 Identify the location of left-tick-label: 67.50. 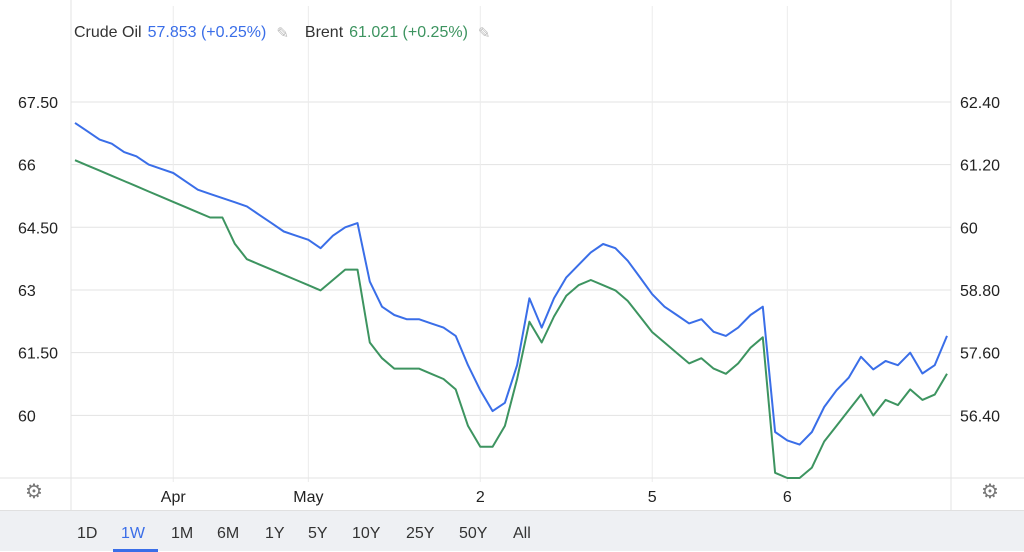
(38, 103).